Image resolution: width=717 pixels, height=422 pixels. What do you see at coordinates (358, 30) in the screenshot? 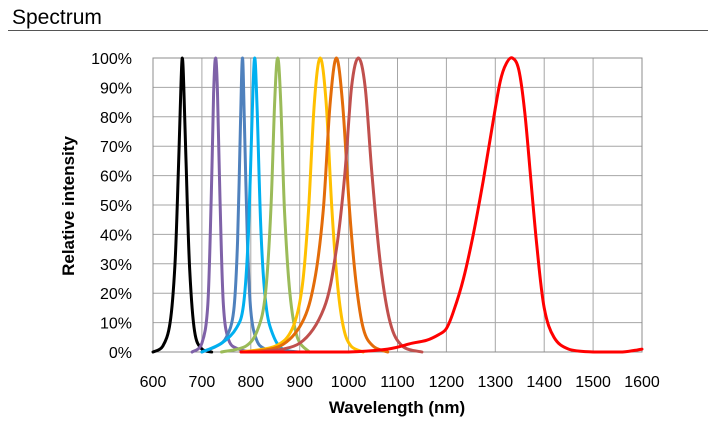
I see `section-divider` at bounding box center [358, 30].